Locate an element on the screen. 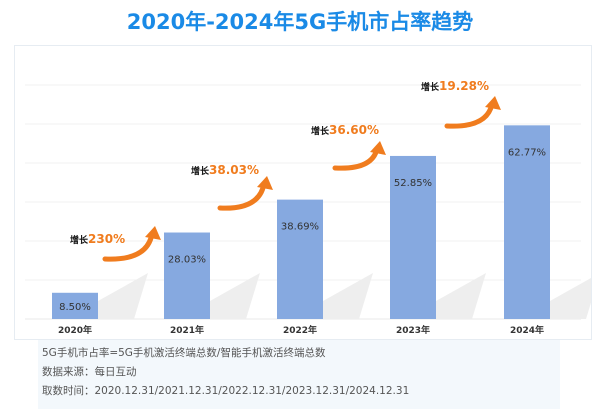 Image resolution: width=600 pixels, height=409 pixels. value-label: 8.50% is located at coordinates (75, 307).